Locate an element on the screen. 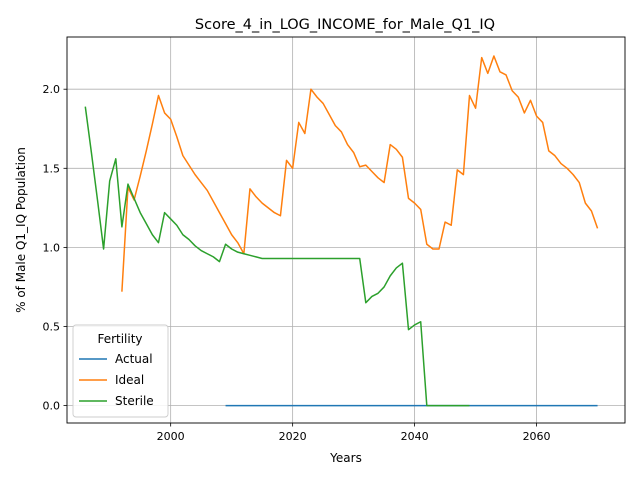 The image size is (640, 480). legend-box is located at coordinates (120, 371).